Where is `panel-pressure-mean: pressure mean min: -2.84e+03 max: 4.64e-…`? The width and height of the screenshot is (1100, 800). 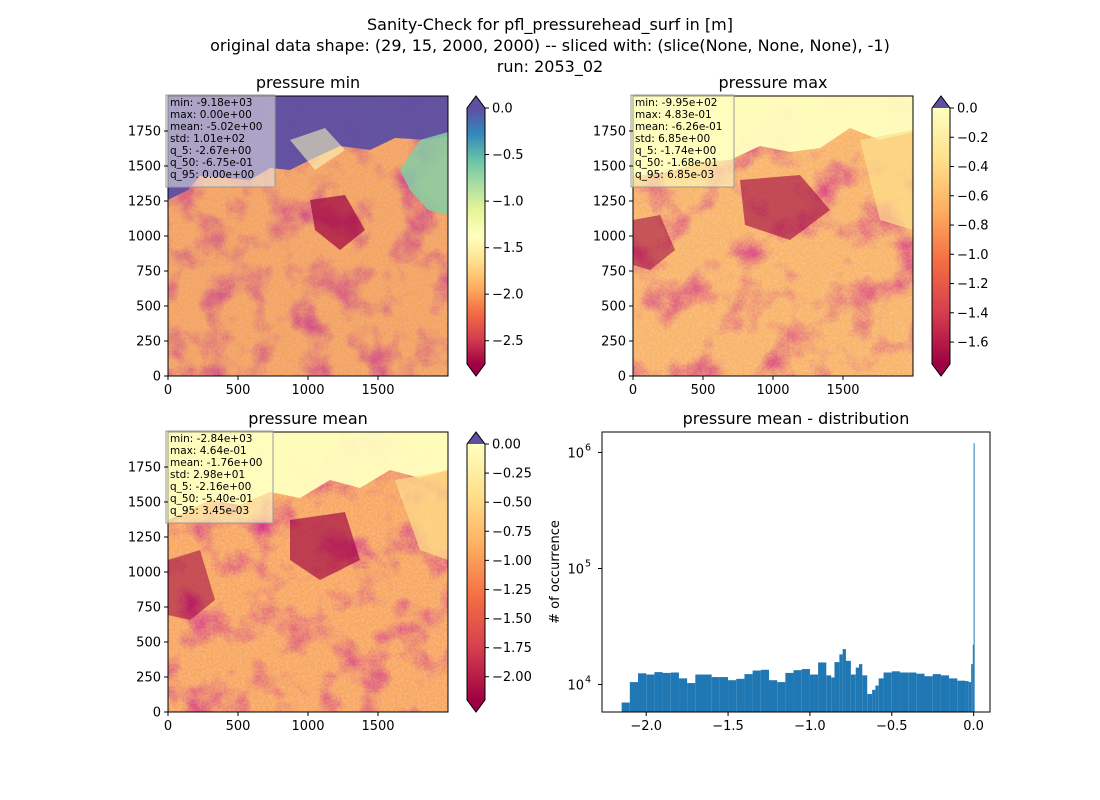 panel-pressure-mean: pressure mean min: -2.84e+03 max: 4.64e-… is located at coordinates (330, 571).